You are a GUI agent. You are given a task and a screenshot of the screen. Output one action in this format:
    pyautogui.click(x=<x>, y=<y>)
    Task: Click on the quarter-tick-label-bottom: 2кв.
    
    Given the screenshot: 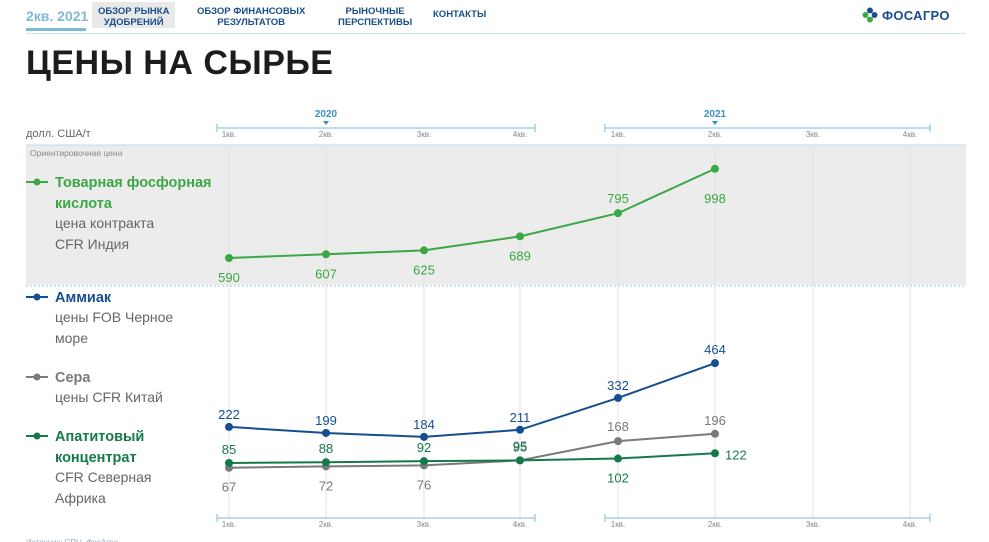 What is the action you would take?
    pyautogui.click(x=326, y=524)
    